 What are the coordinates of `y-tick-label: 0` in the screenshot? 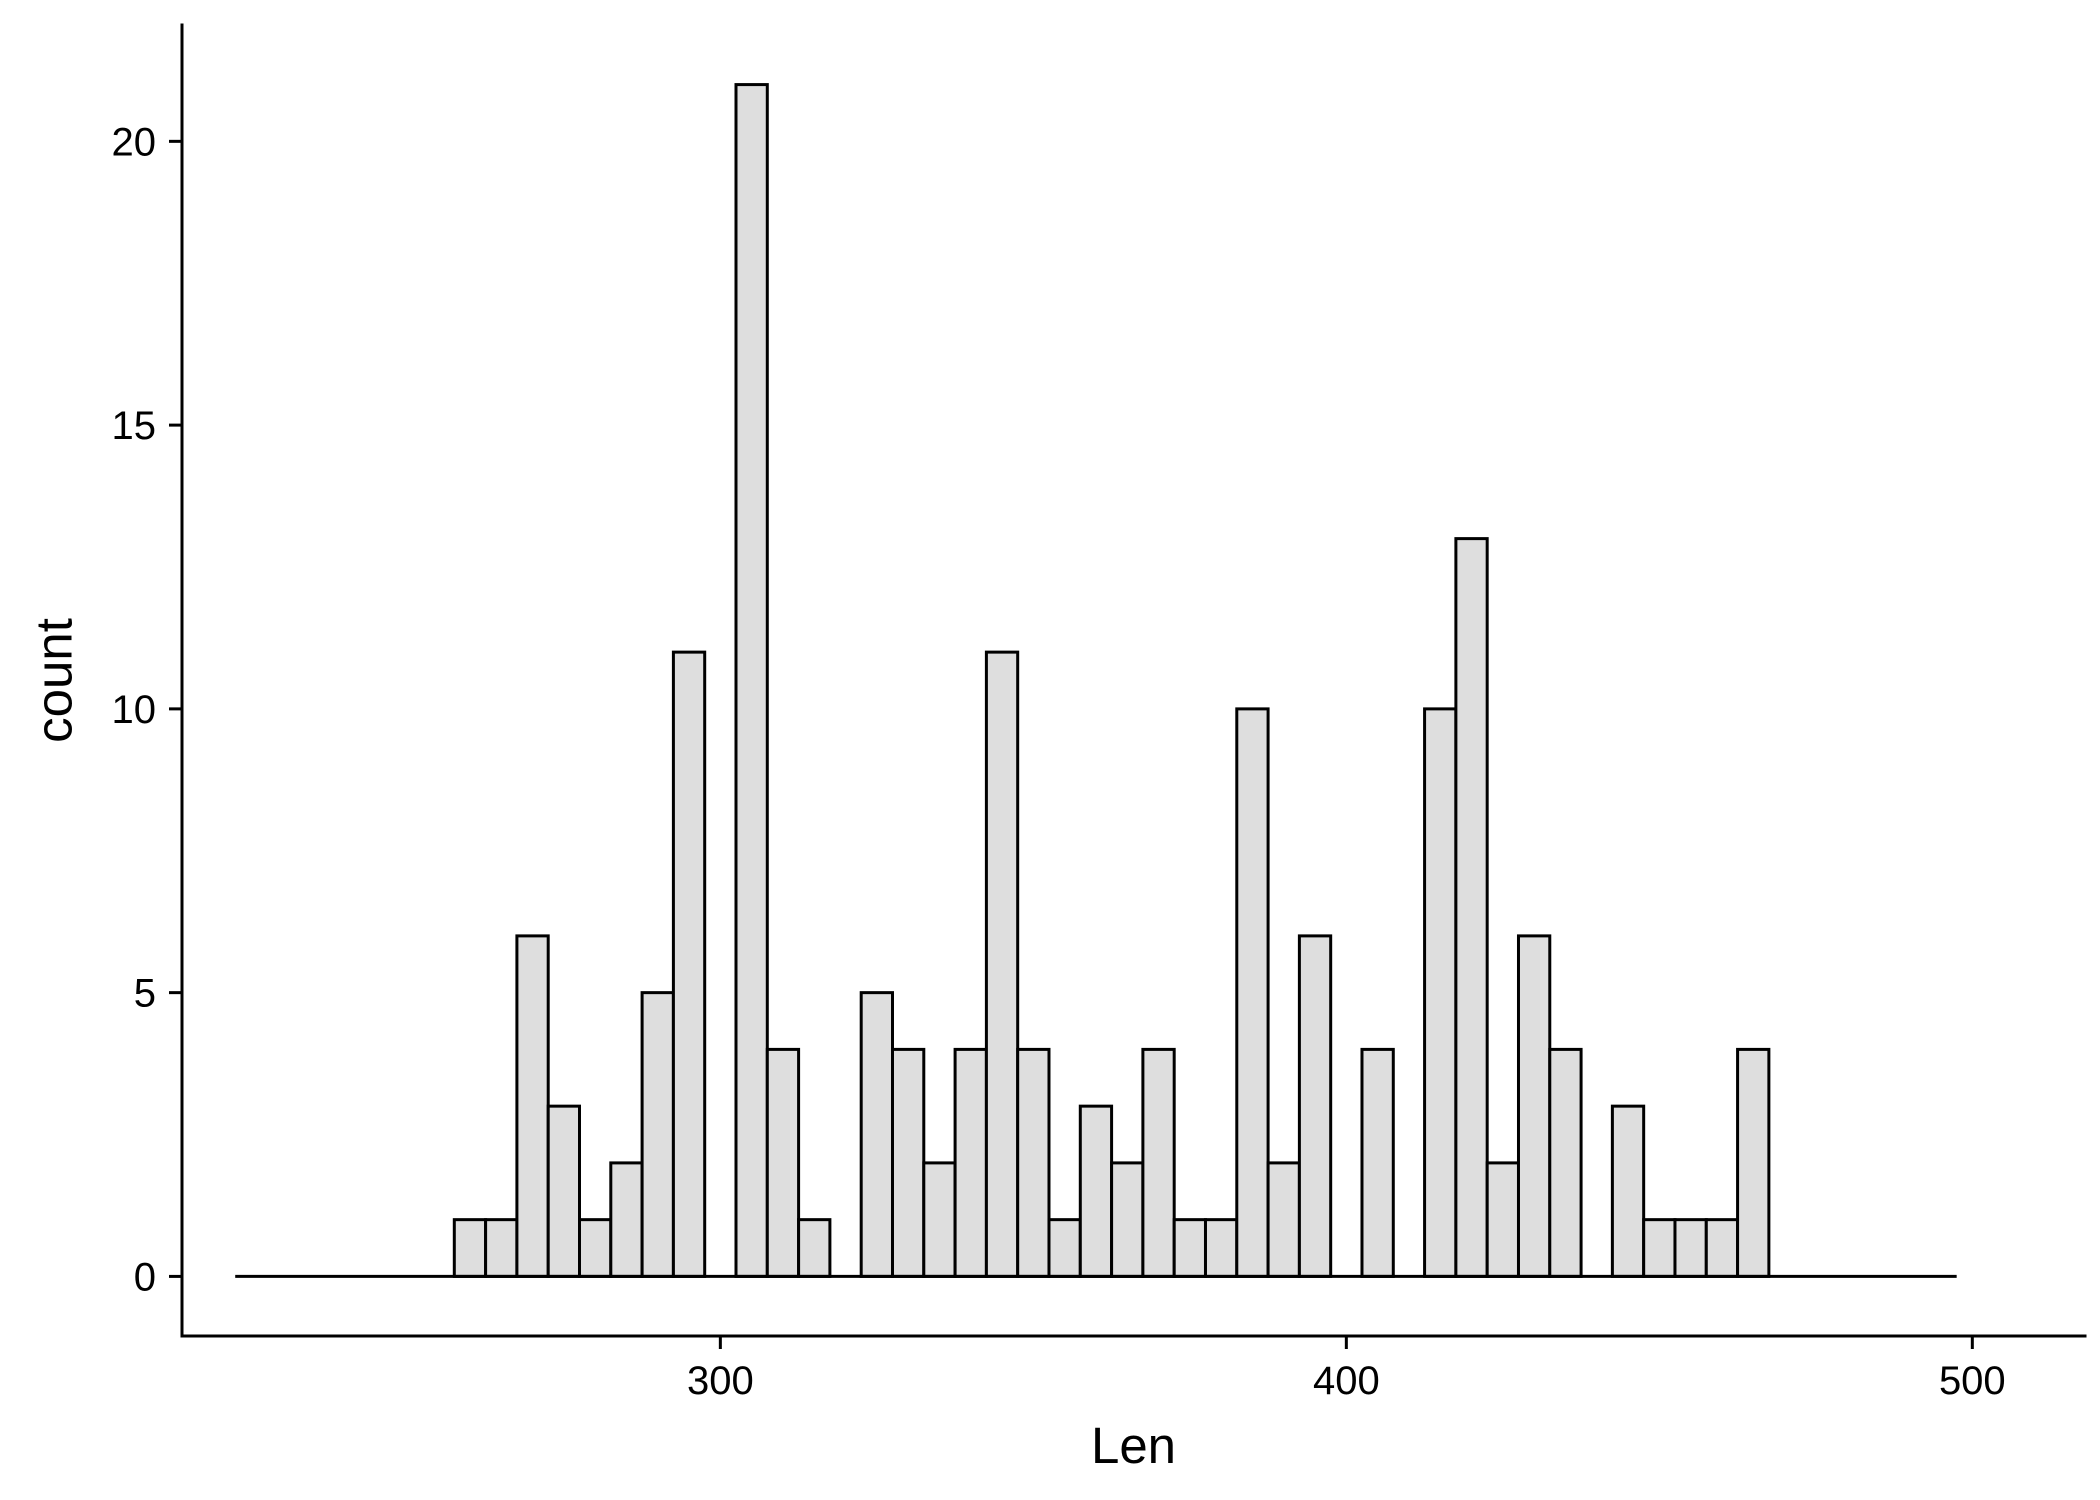 It's located at (145, 1277).